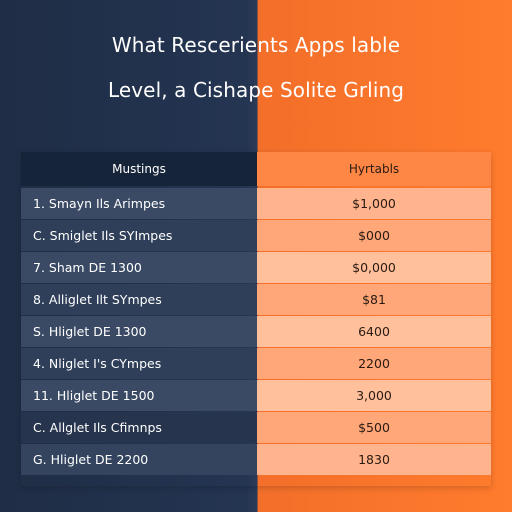 The width and height of the screenshot is (512, 512). I want to click on row-label: C. Allglet Ils Cfimnps, so click(139, 427).